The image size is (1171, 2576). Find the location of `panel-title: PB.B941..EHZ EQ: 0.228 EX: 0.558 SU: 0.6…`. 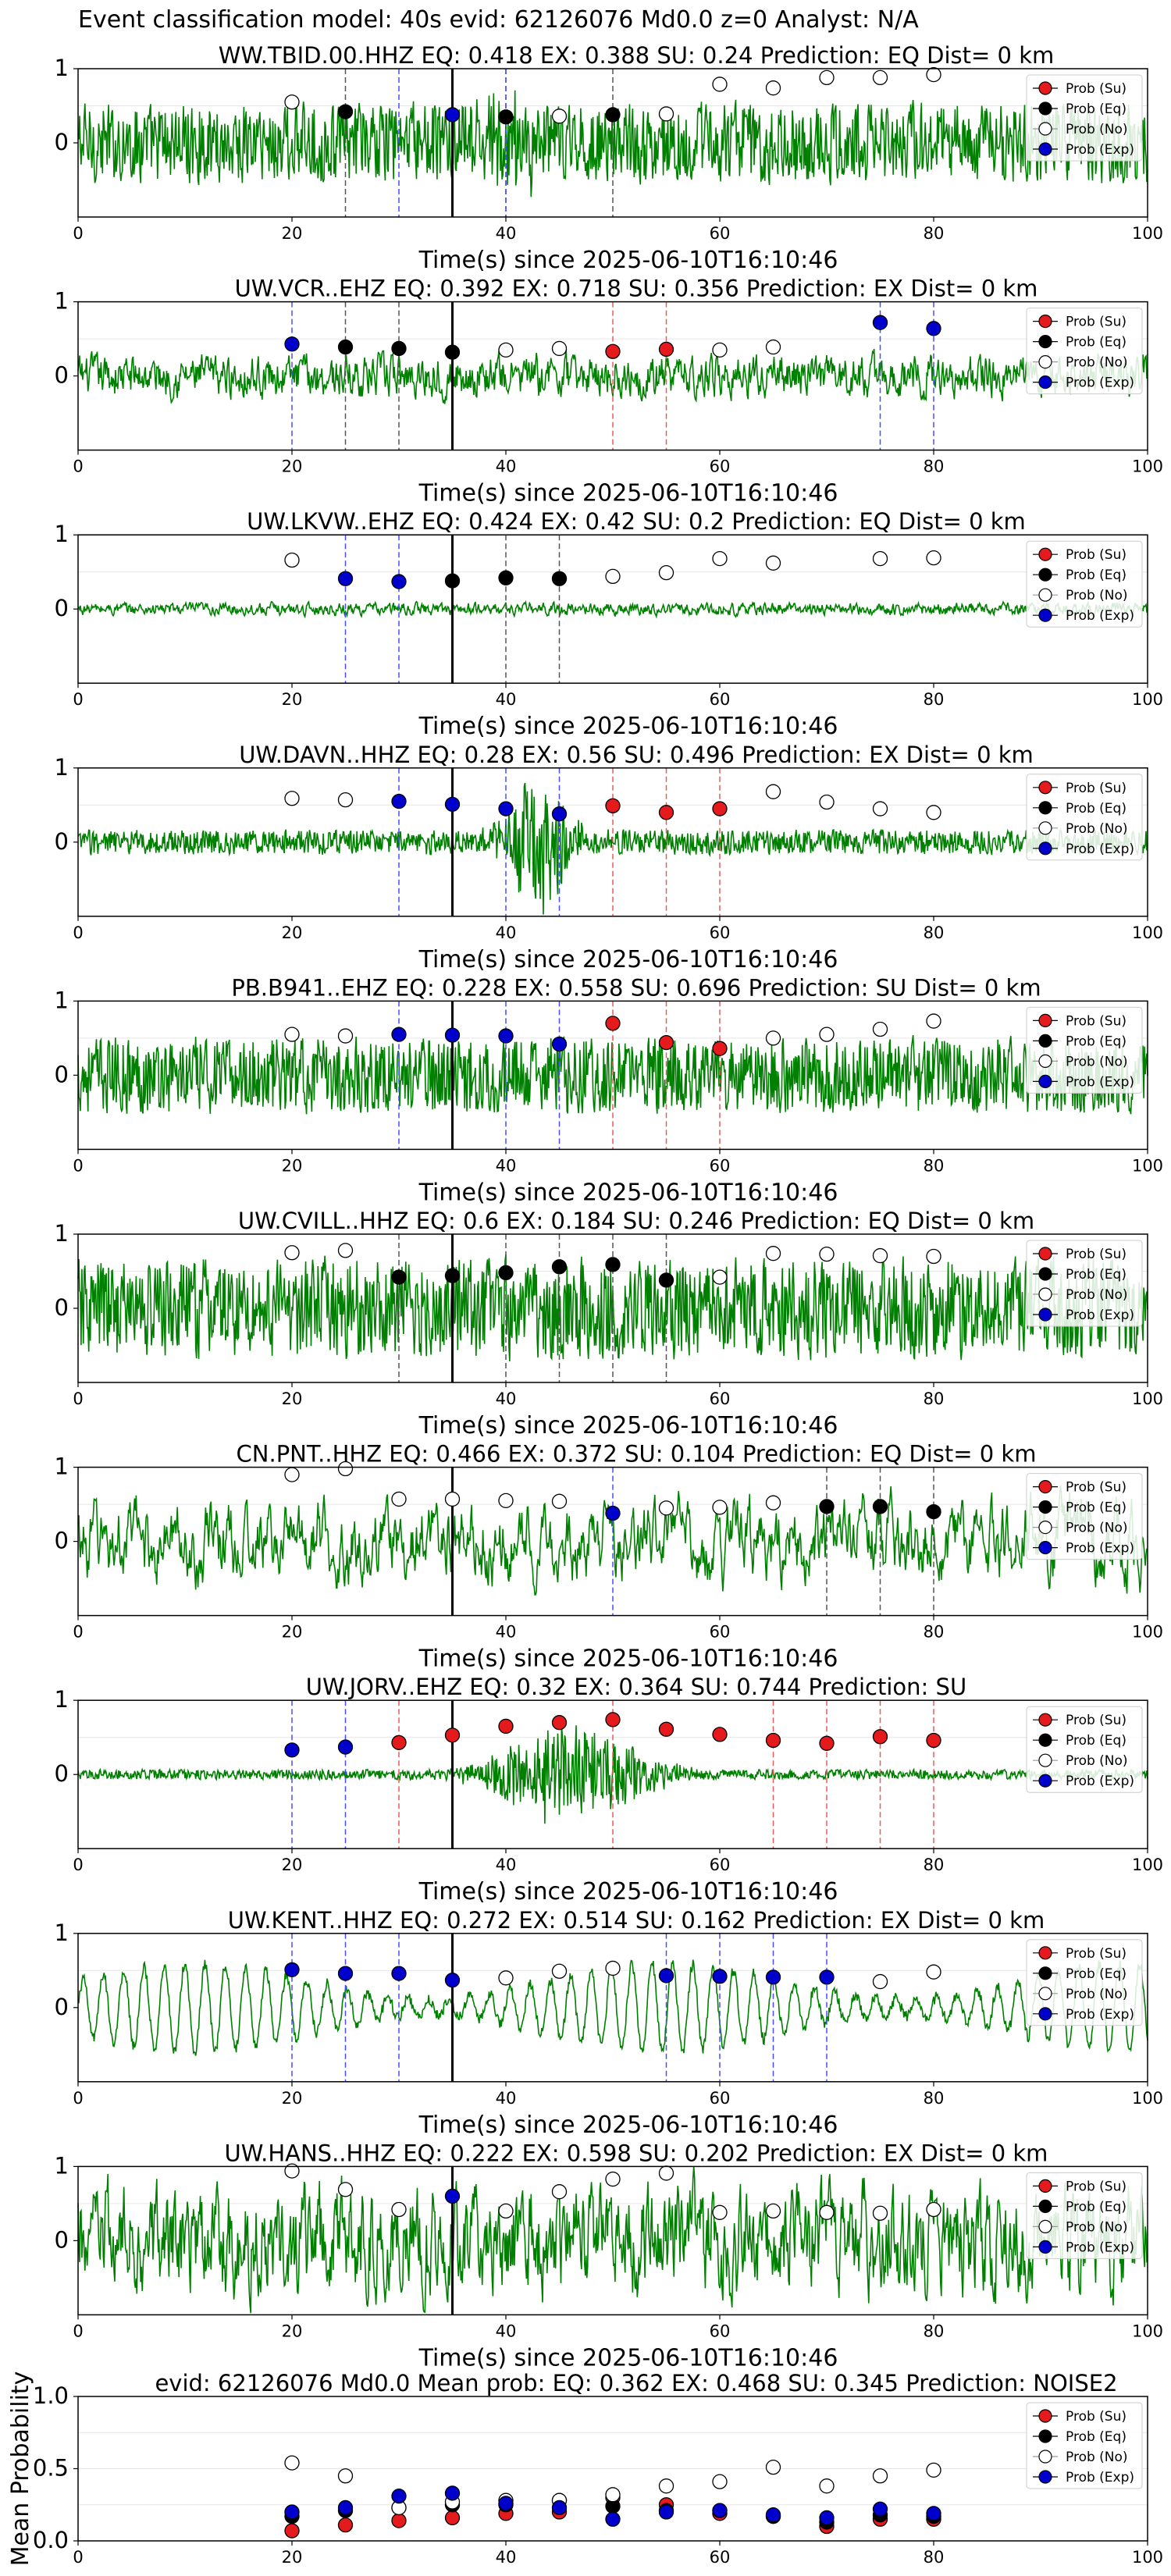

panel-title: PB.B941..EHZ EQ: 0.228 EX: 0.558 SU: 0.6… is located at coordinates (636, 988).